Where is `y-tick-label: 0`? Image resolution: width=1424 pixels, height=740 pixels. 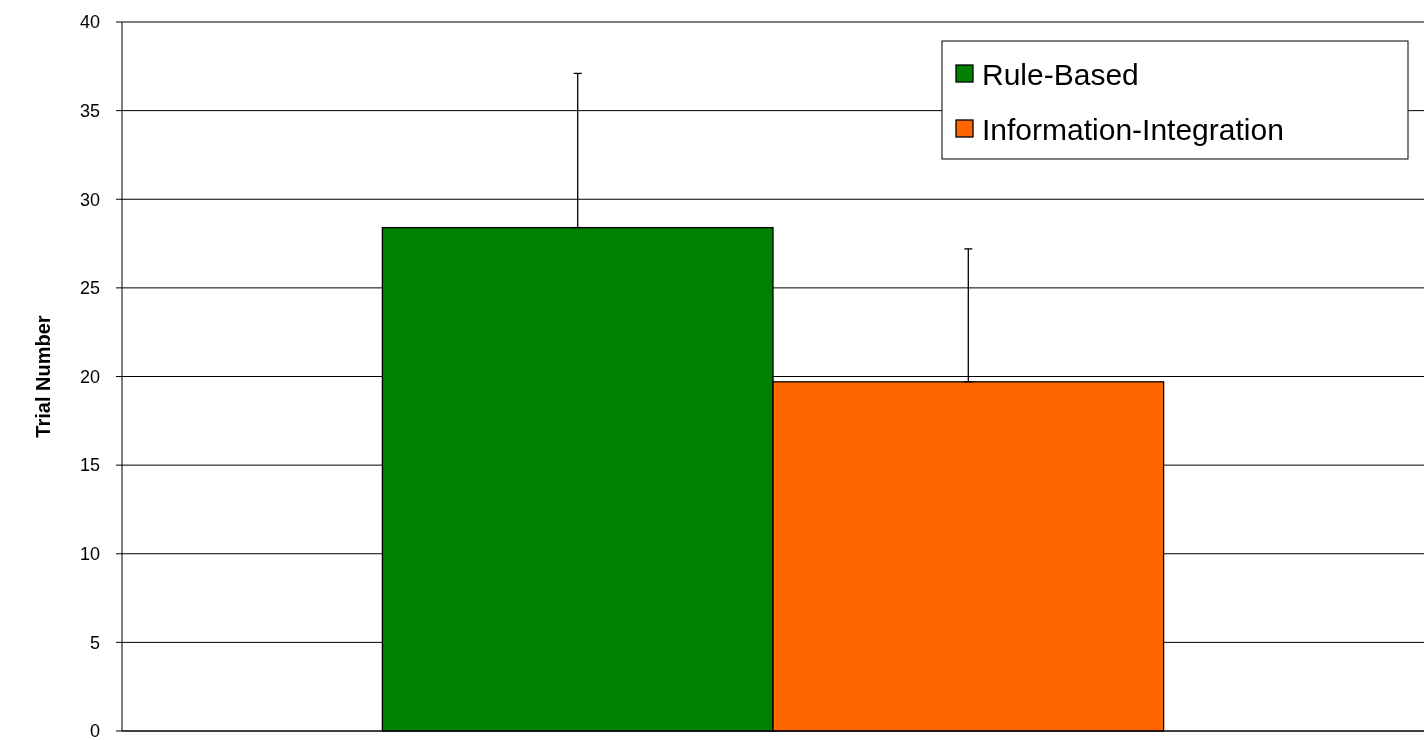
y-tick-label: 0 is located at coordinates (94, 730).